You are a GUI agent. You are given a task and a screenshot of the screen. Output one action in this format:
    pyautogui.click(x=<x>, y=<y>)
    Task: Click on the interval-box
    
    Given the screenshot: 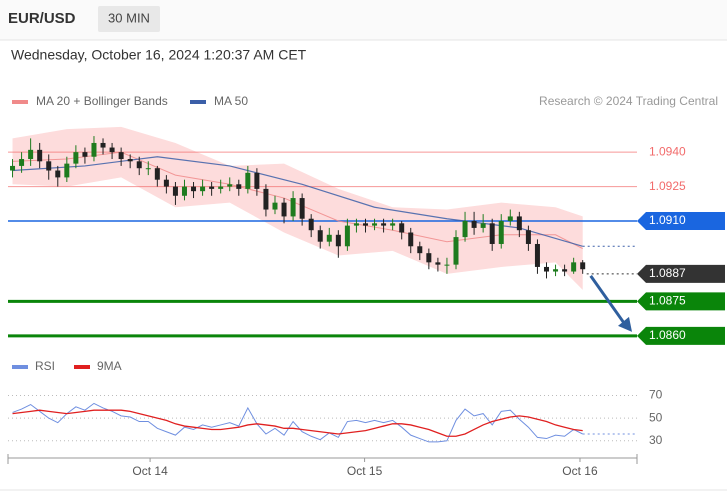 What is the action you would take?
    pyautogui.click(x=129, y=19)
    